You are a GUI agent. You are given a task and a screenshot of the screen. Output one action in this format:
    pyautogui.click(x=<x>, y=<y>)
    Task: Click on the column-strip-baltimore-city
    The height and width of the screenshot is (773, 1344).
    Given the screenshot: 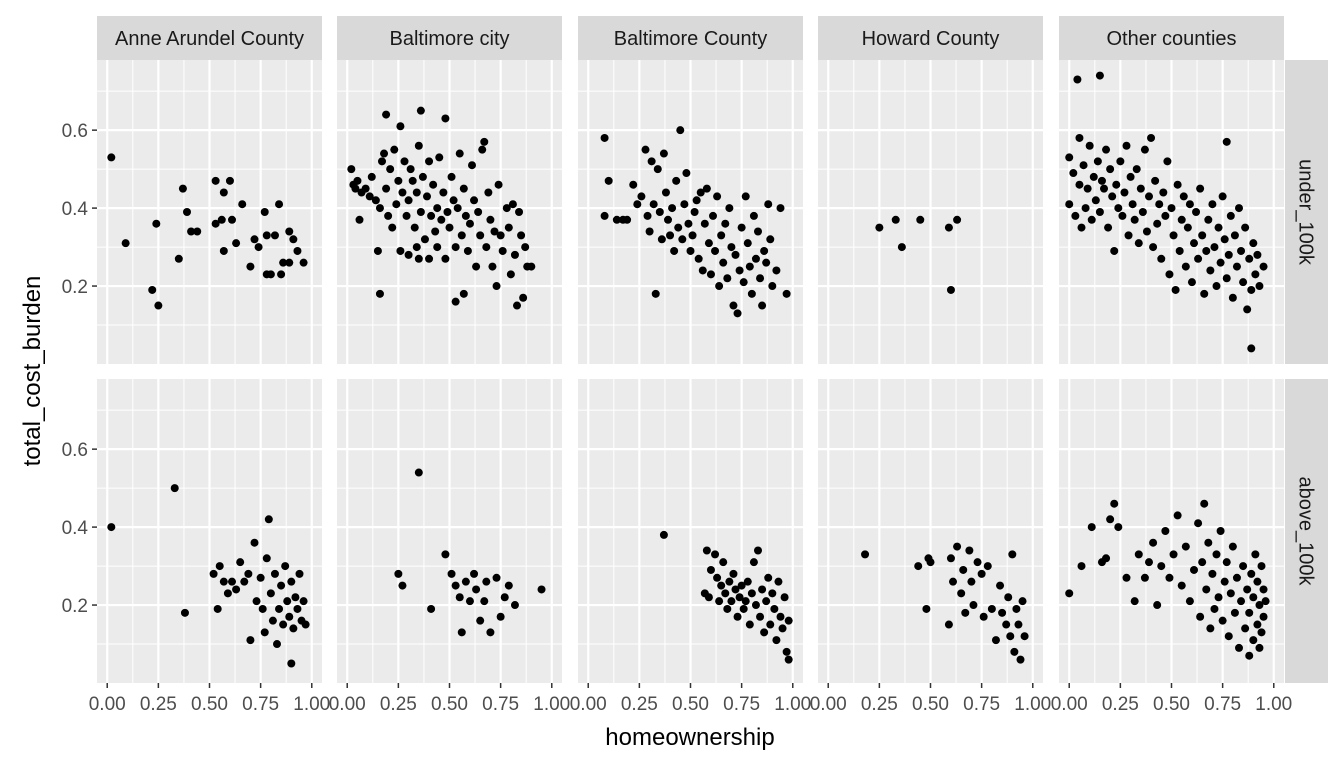 What is the action you would take?
    pyautogui.click(x=449, y=38)
    